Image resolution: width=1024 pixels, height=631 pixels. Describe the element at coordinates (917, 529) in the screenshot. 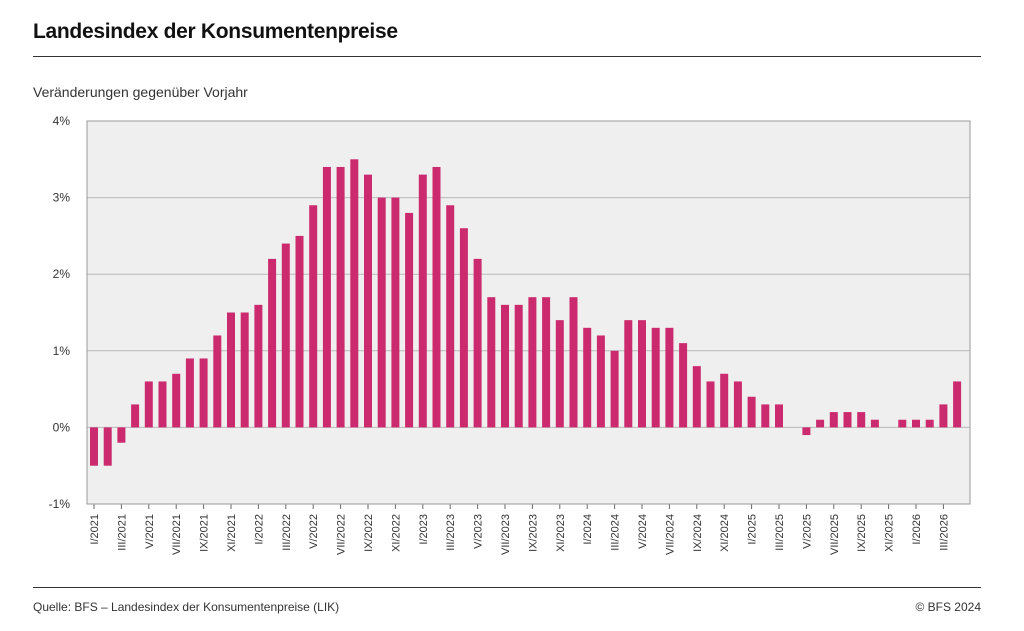

I see `x-tick-label: I/2026` at that location.